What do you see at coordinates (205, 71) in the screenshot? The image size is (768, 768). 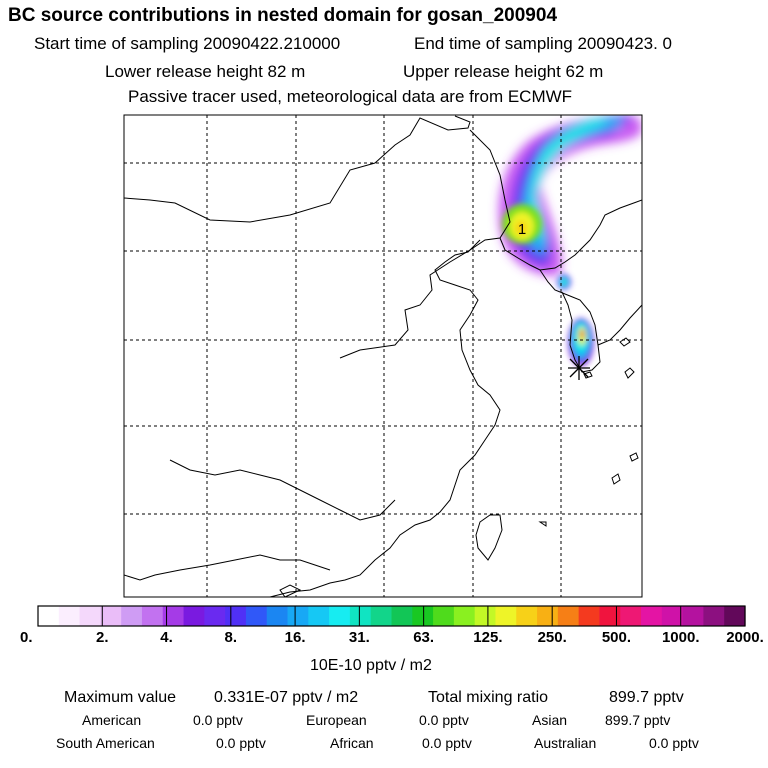 I see `lower-release-height: Lower release height 82 m` at bounding box center [205, 71].